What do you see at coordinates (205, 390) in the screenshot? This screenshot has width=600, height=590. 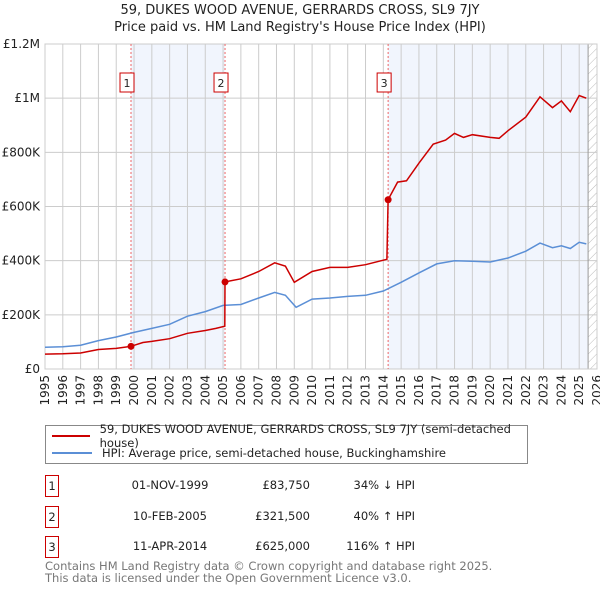 I see `x-tick-label: 2004` at bounding box center [205, 390].